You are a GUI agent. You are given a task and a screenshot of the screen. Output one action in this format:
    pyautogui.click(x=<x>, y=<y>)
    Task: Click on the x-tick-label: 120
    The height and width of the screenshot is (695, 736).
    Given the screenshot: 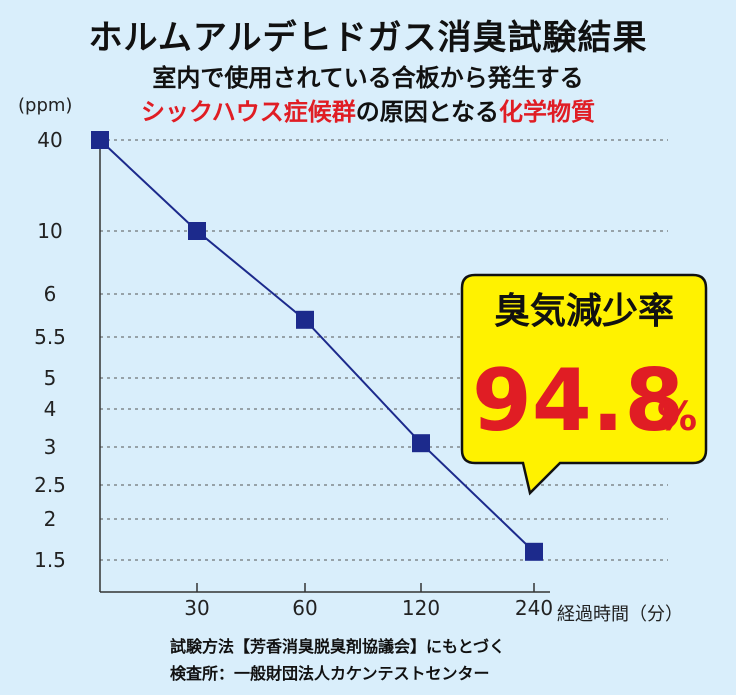 What is the action you would take?
    pyautogui.click(x=421, y=608)
    